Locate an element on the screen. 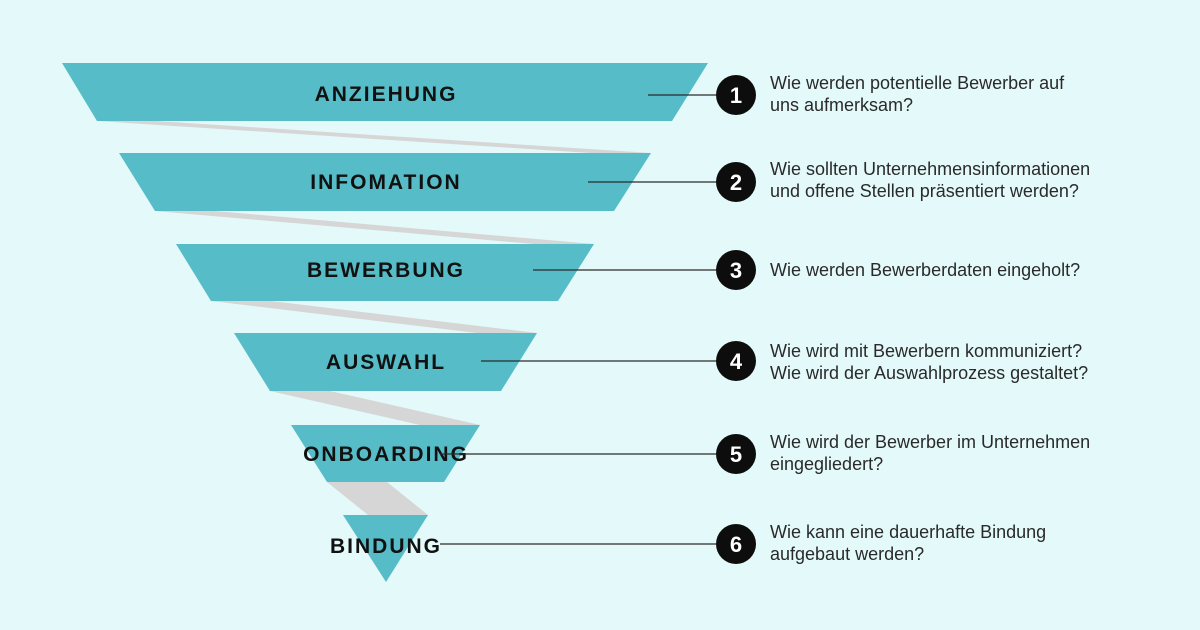  number-badge-label: 4 is located at coordinates (736, 361).